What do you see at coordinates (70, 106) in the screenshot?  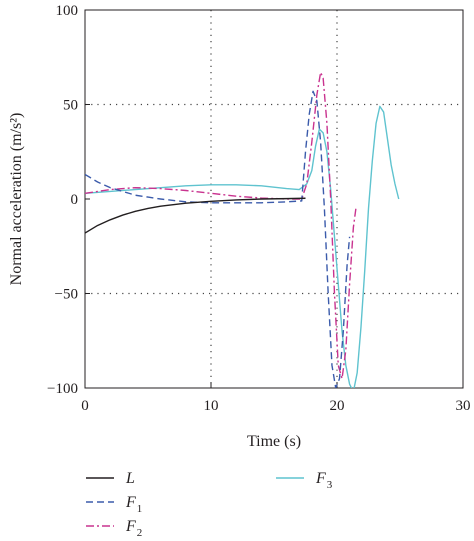 I see `y-tick-label: 50` at bounding box center [70, 106].